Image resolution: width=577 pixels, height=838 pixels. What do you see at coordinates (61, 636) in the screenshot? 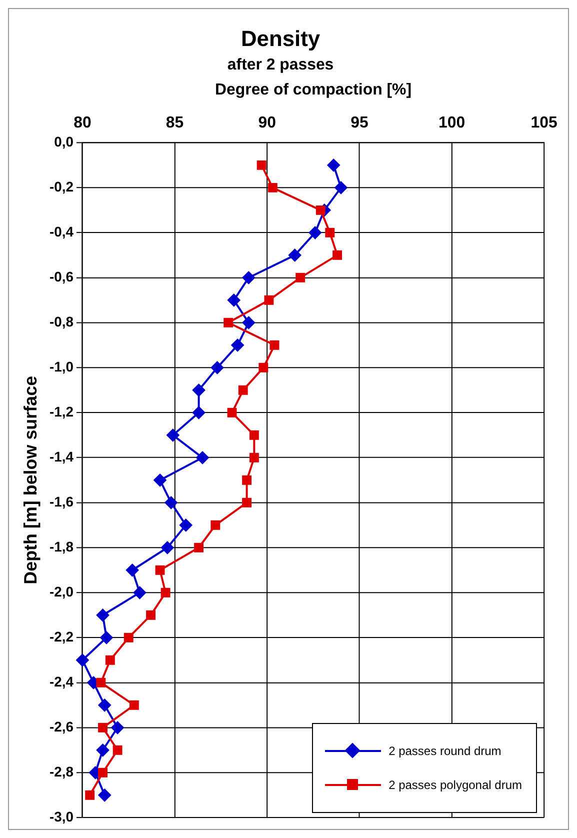
I see `y-tick-label: -2,2` at bounding box center [61, 636].